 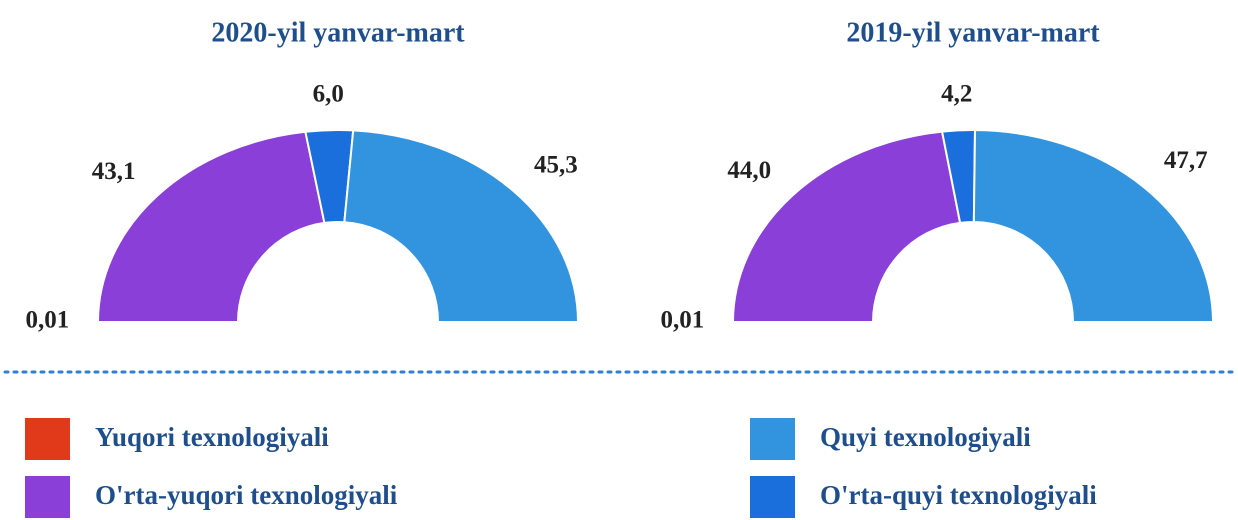 What do you see at coordinates (1186, 160) in the screenshot?
I see `value-label: 47,7` at bounding box center [1186, 160].